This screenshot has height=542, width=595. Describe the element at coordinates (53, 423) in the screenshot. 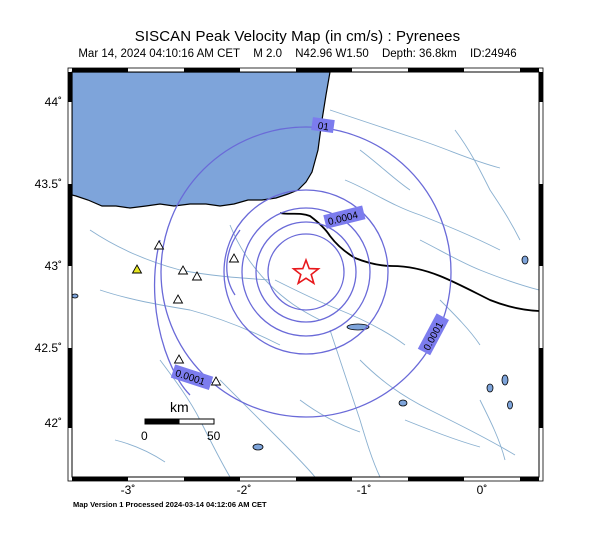

I see `lat-tick-42: 42˚` at that location.